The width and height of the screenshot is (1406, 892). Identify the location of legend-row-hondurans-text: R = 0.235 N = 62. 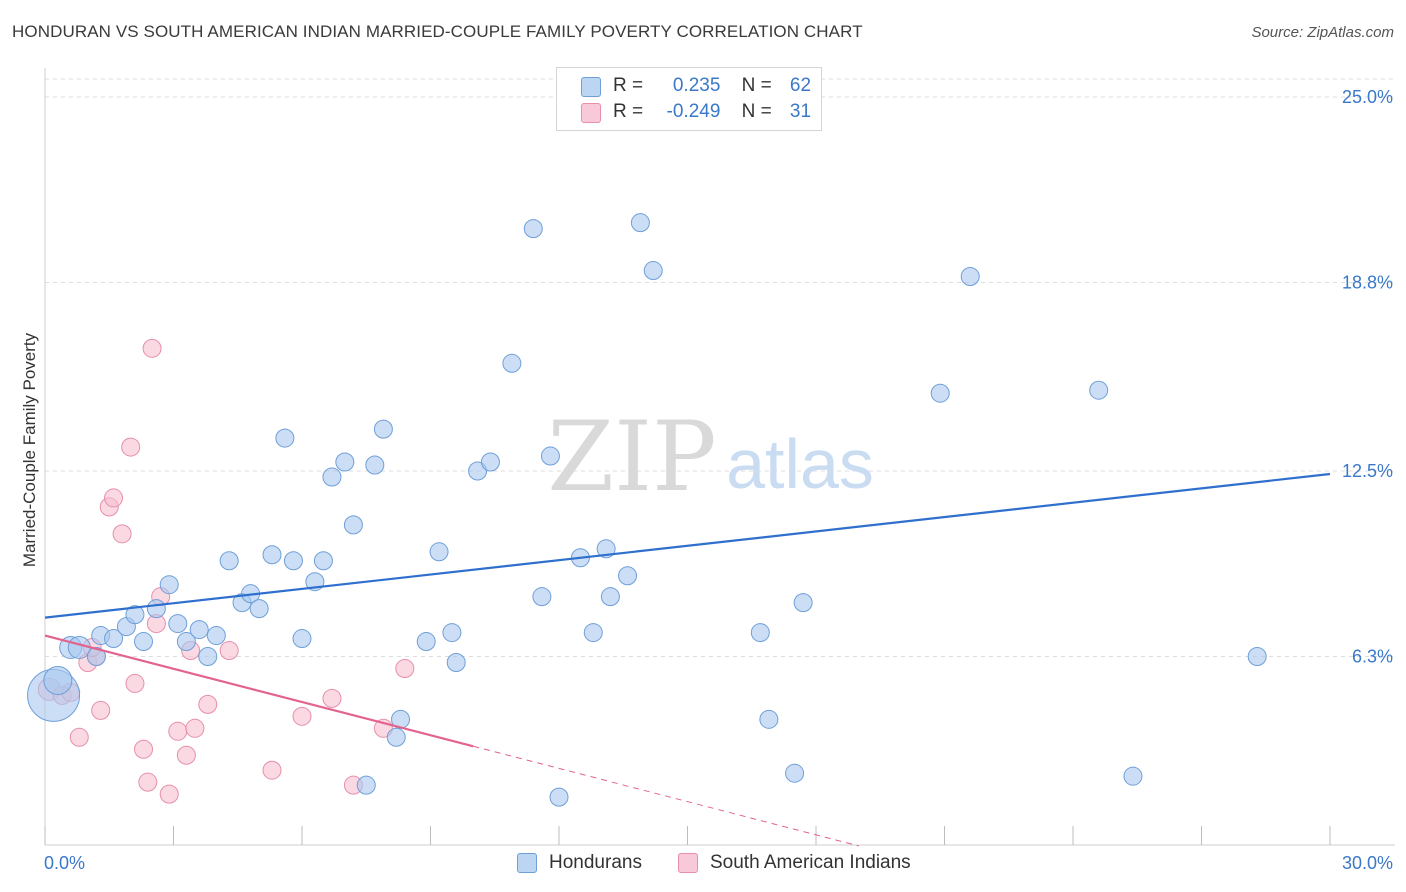
(712, 86).